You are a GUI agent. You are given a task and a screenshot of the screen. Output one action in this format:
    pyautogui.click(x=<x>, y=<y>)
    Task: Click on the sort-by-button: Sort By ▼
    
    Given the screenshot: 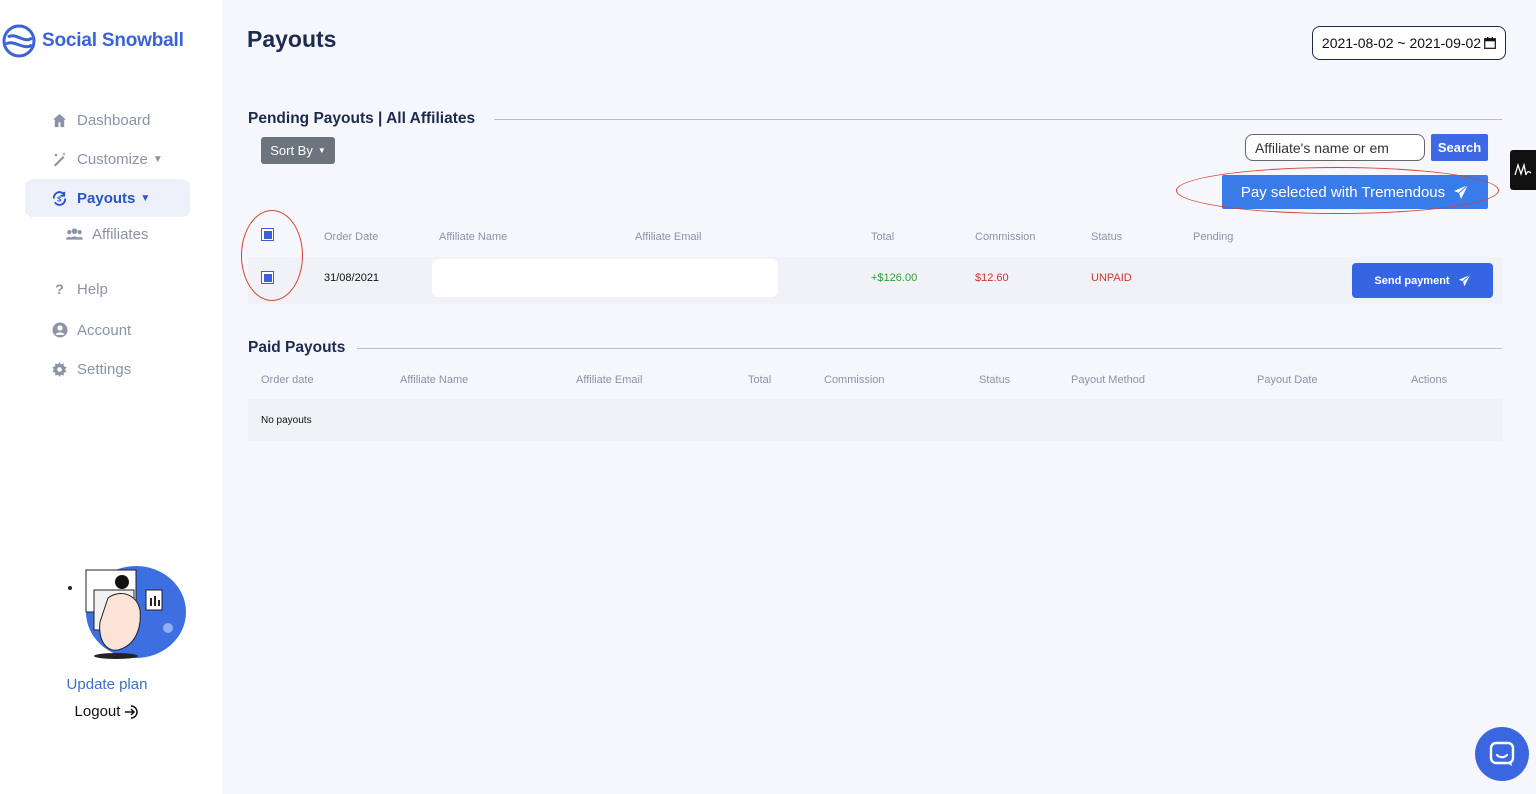 What is the action you would take?
    pyautogui.click(x=298, y=150)
    